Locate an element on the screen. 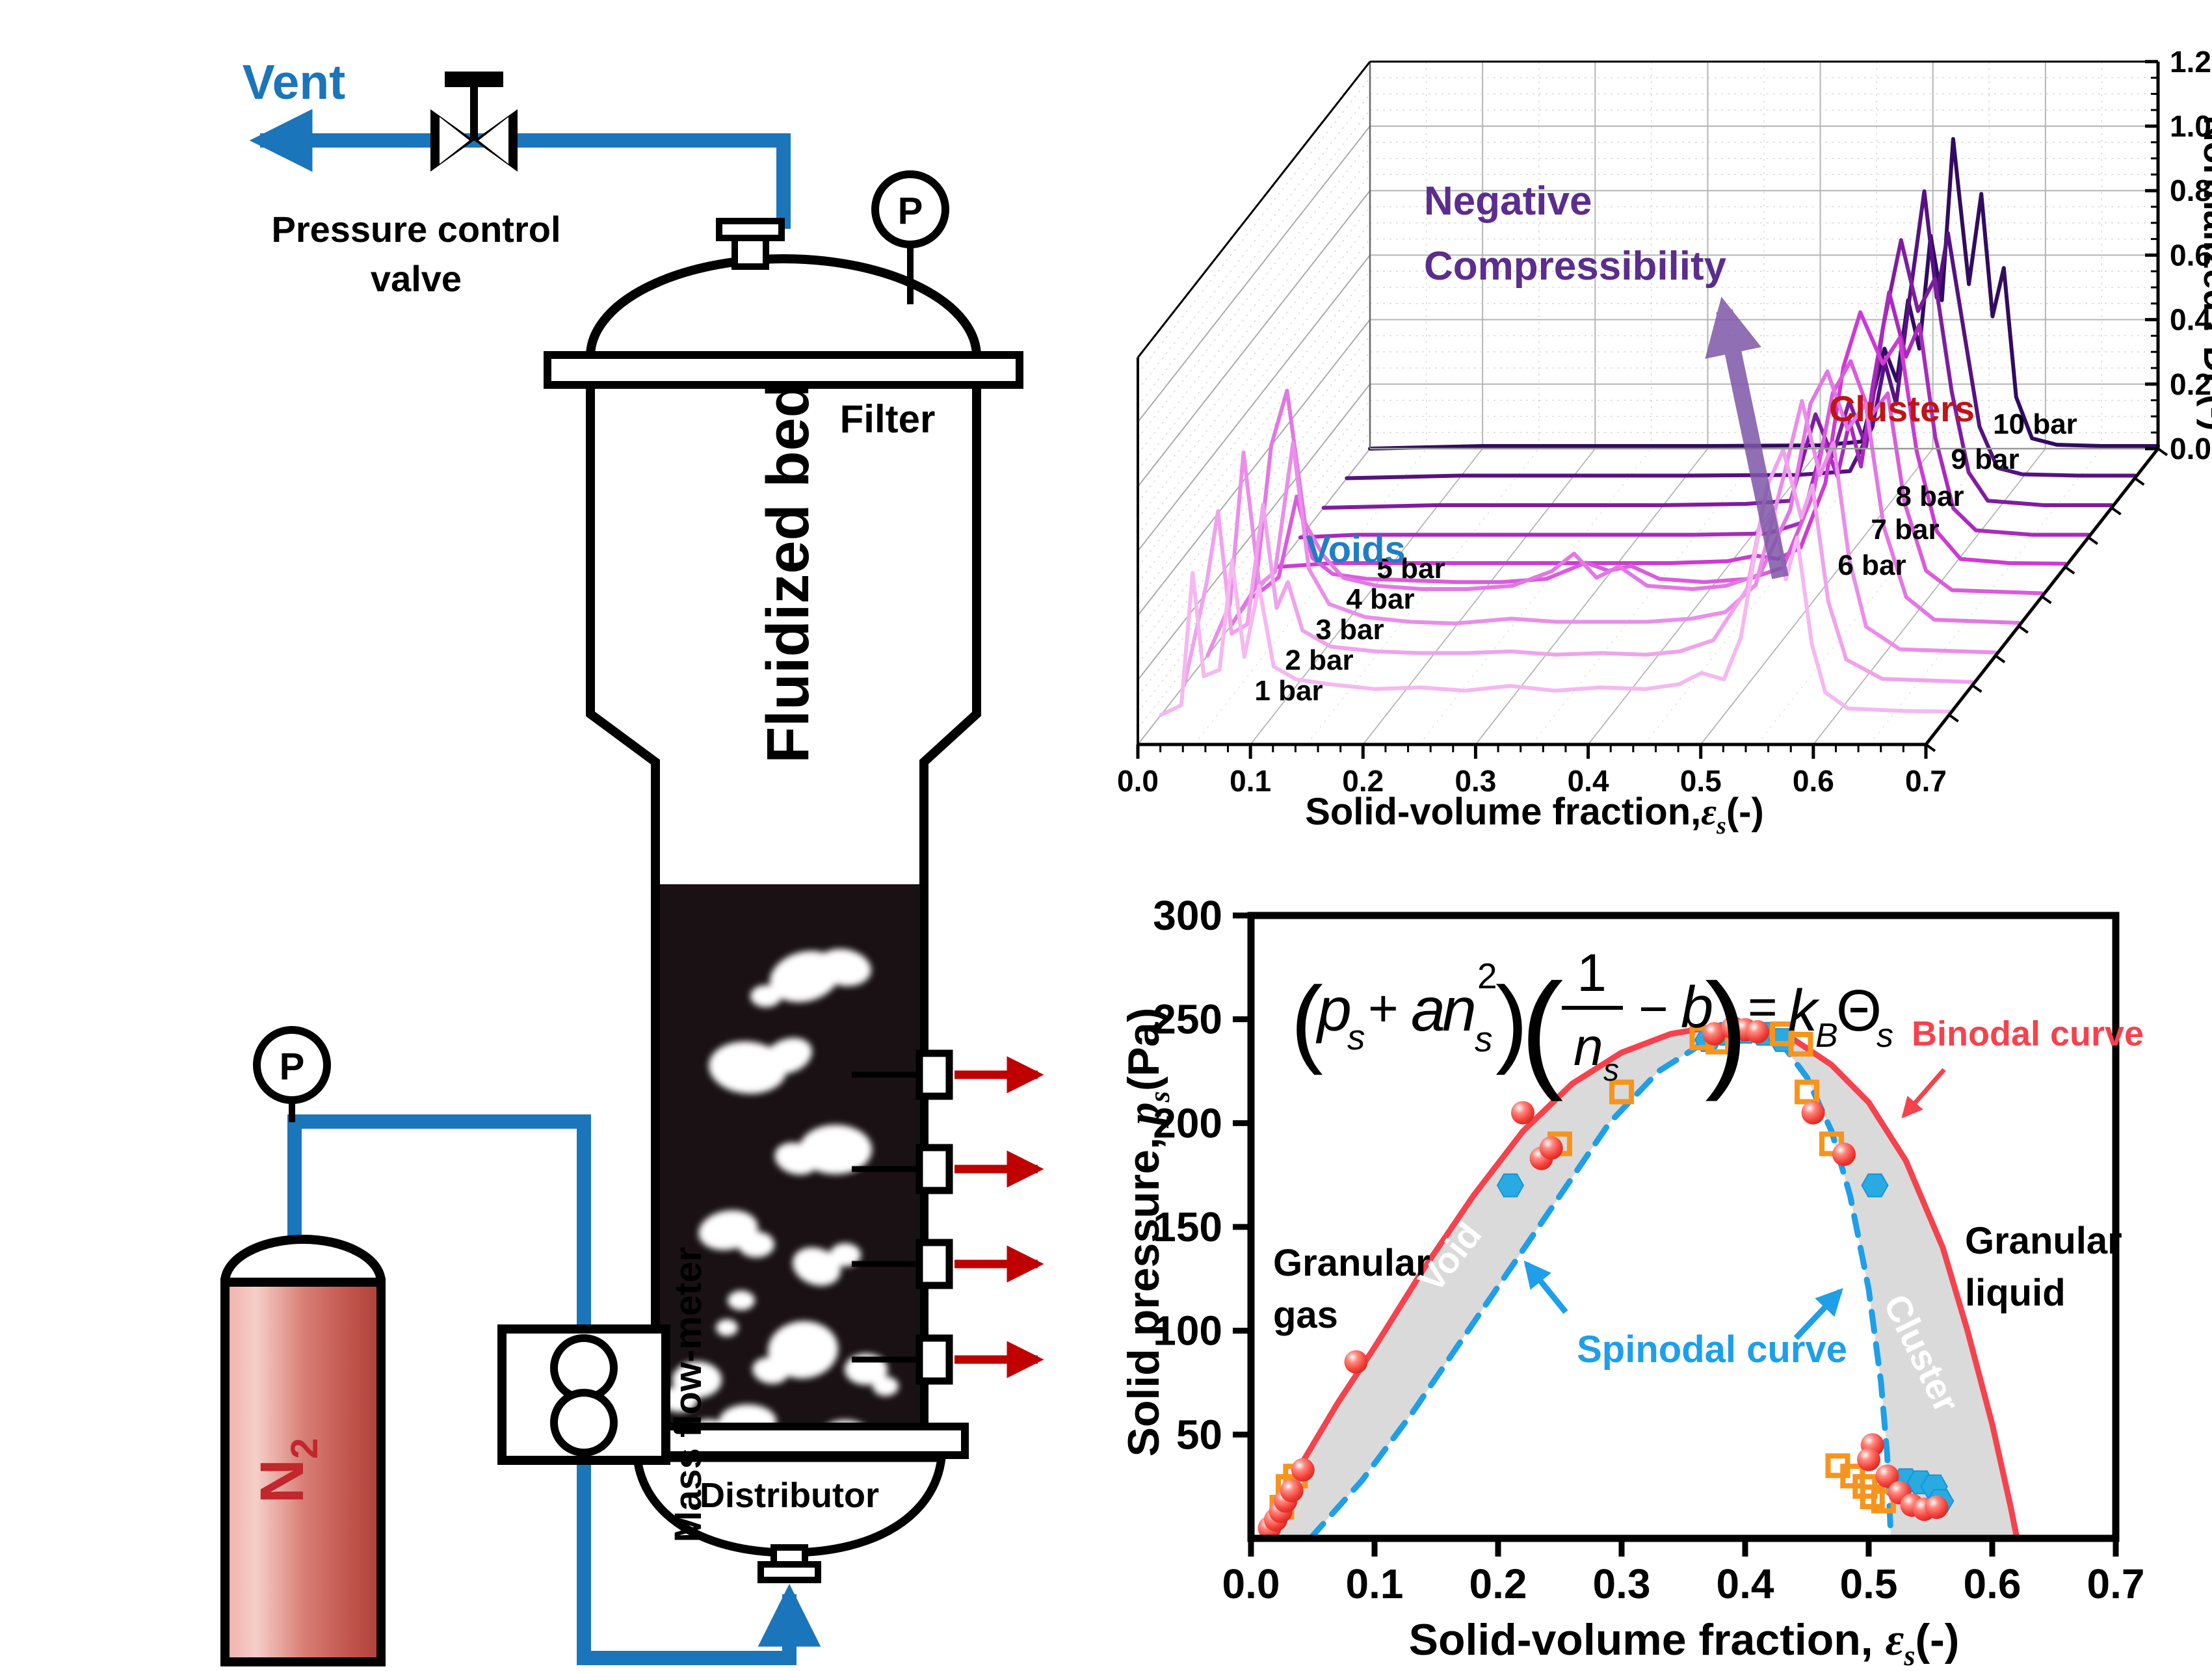 The image size is (2212, 1671). wf-x-tick-label: 0.6 is located at coordinates (1813, 781).